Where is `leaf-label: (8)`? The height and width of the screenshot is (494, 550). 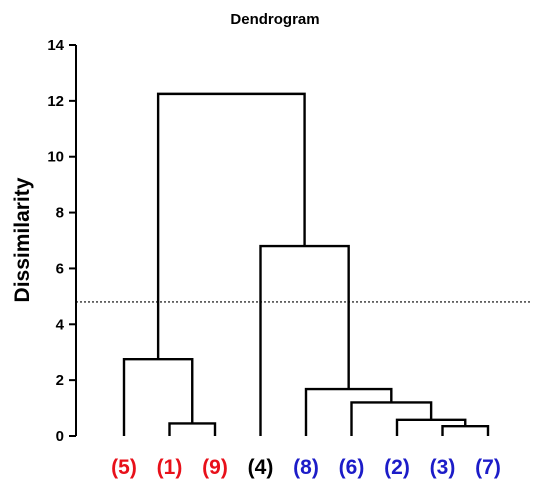 leaf-label: (8) is located at coordinates (306, 467).